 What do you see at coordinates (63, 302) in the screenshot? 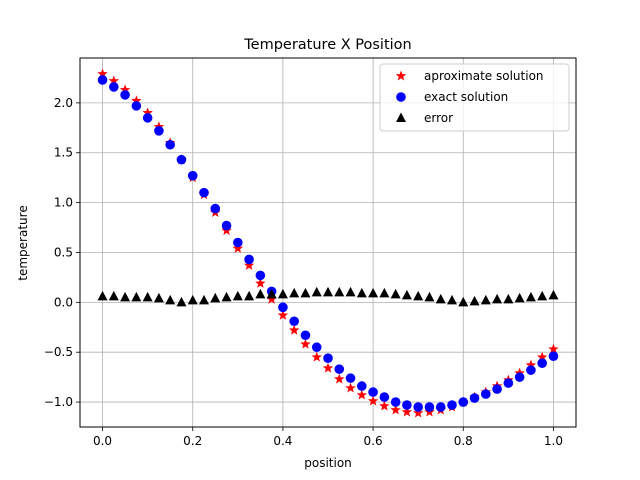
I see `y-tick-label: 0.0` at bounding box center [63, 302].